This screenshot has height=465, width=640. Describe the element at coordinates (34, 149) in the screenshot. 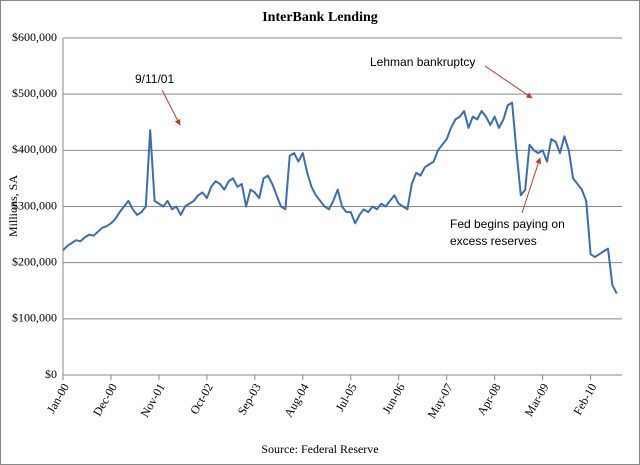

I see `y-tick-label: $400,000` at that location.